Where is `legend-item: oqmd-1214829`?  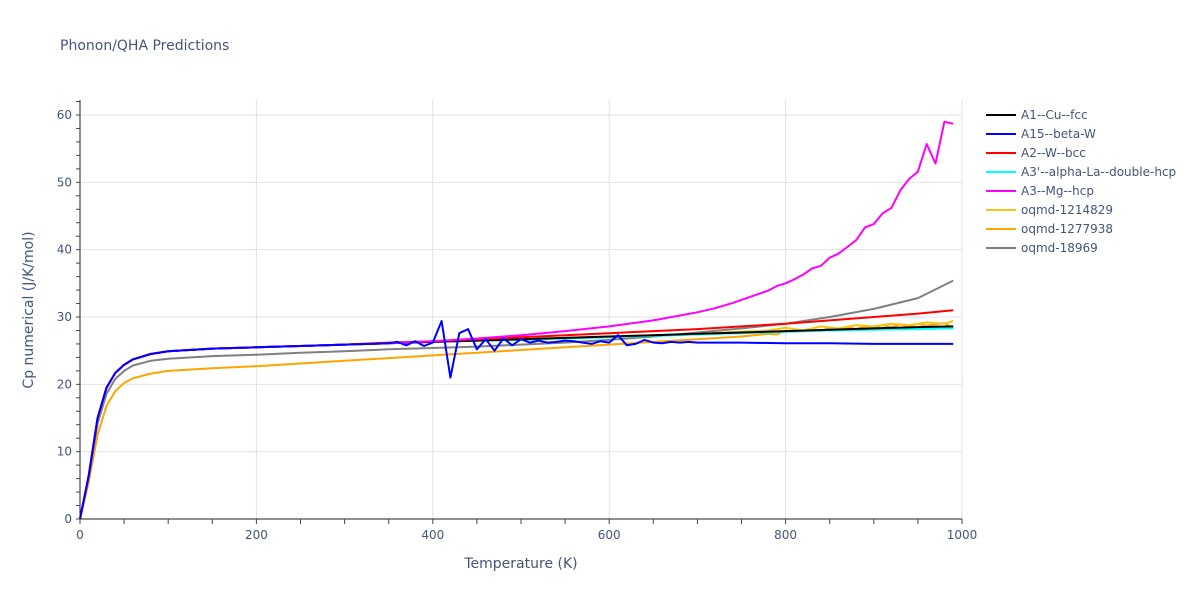 legend-item: oqmd-1214829 is located at coordinates (1049, 210).